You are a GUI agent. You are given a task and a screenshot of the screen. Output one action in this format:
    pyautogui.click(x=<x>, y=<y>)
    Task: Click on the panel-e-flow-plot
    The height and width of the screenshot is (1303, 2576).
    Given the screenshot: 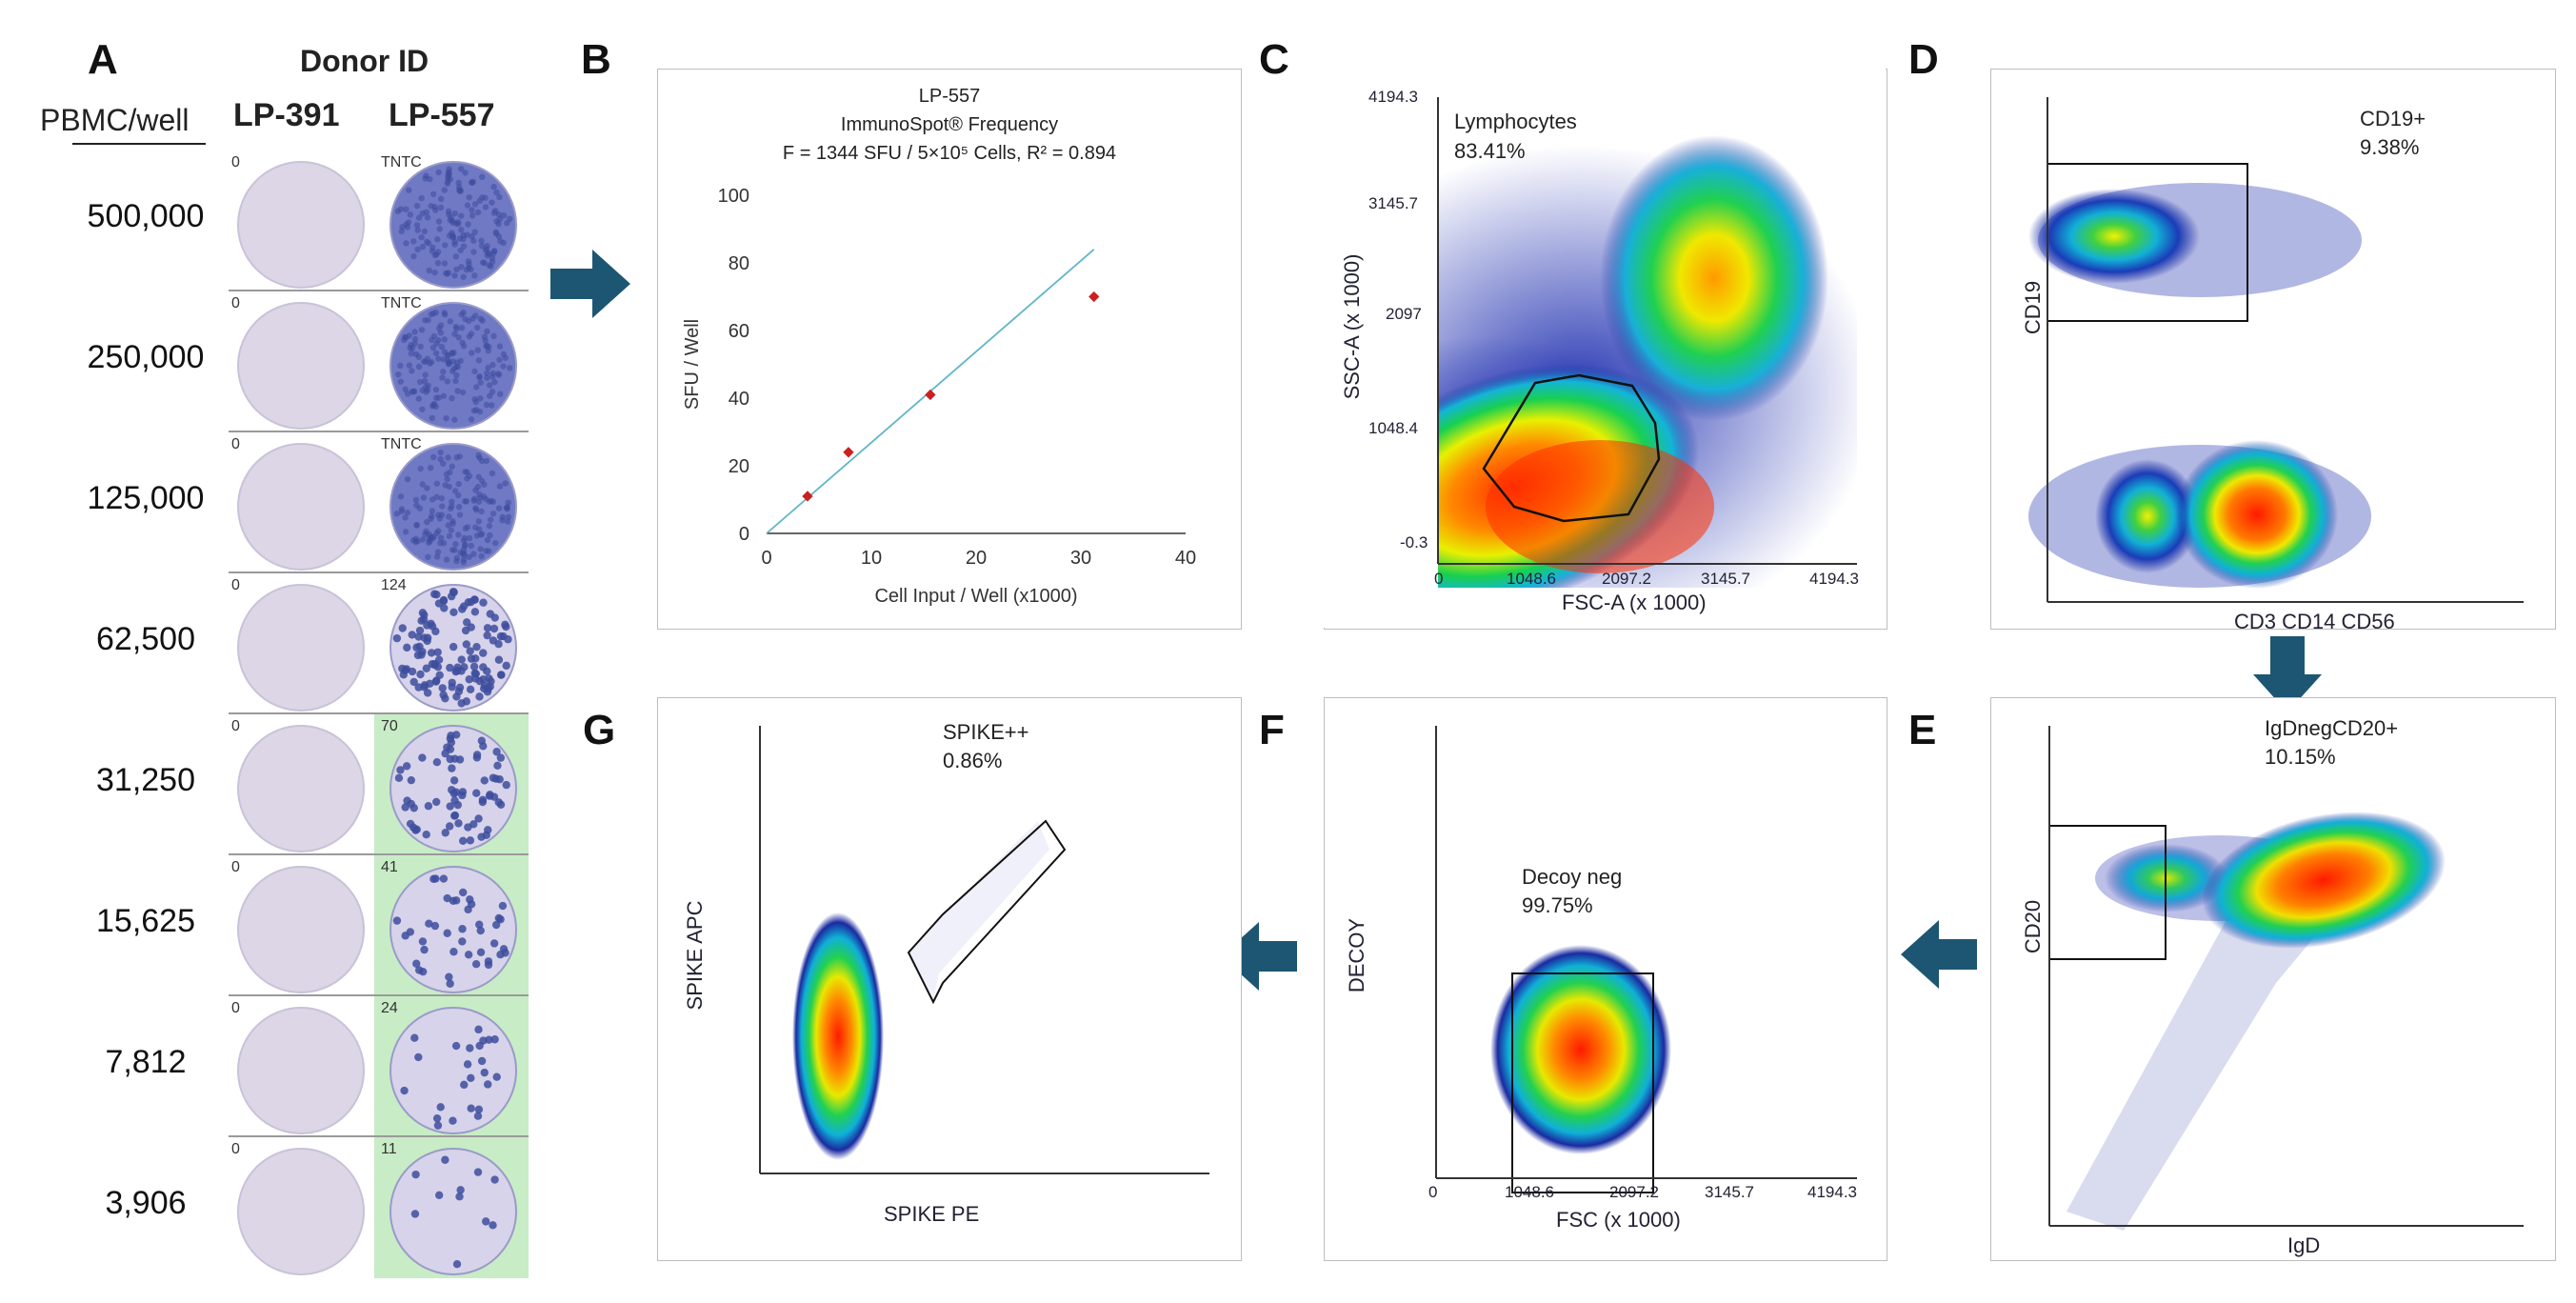 What is the action you would take?
    pyautogui.click(x=2286, y=978)
    